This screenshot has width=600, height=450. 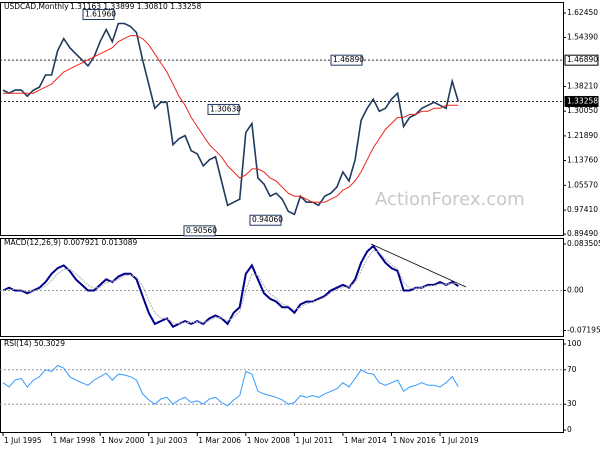 What do you see at coordinates (582, 12) in the screenshot?
I see `y-tick-label: 1.62450` at bounding box center [582, 12].